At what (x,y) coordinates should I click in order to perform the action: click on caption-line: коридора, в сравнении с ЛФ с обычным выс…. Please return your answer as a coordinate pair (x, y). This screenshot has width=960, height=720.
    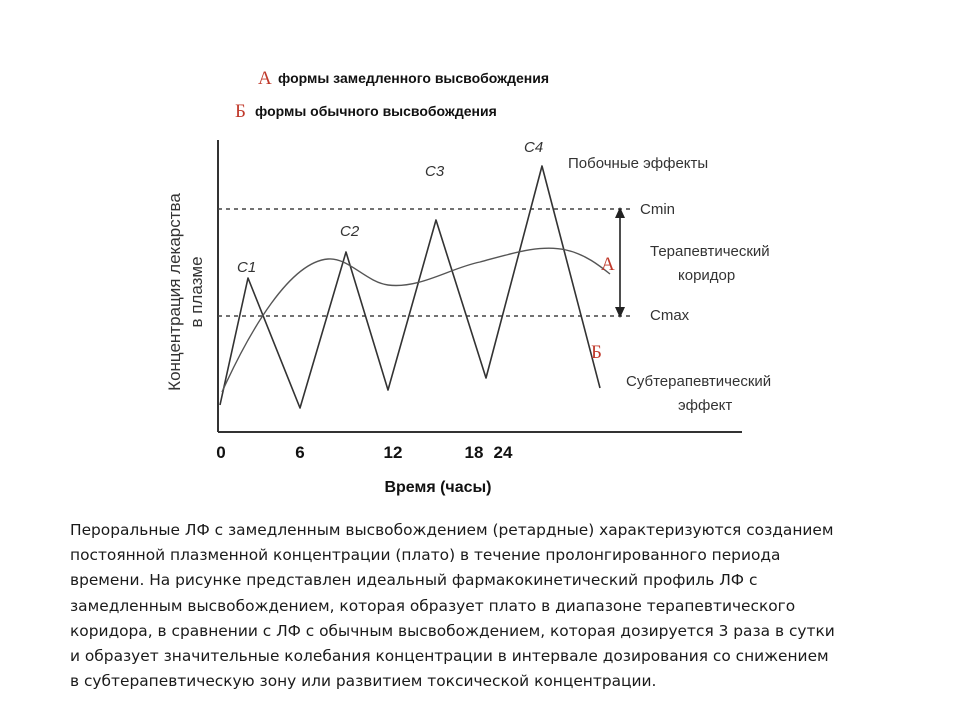
    Looking at the image, I should click on (452, 630).